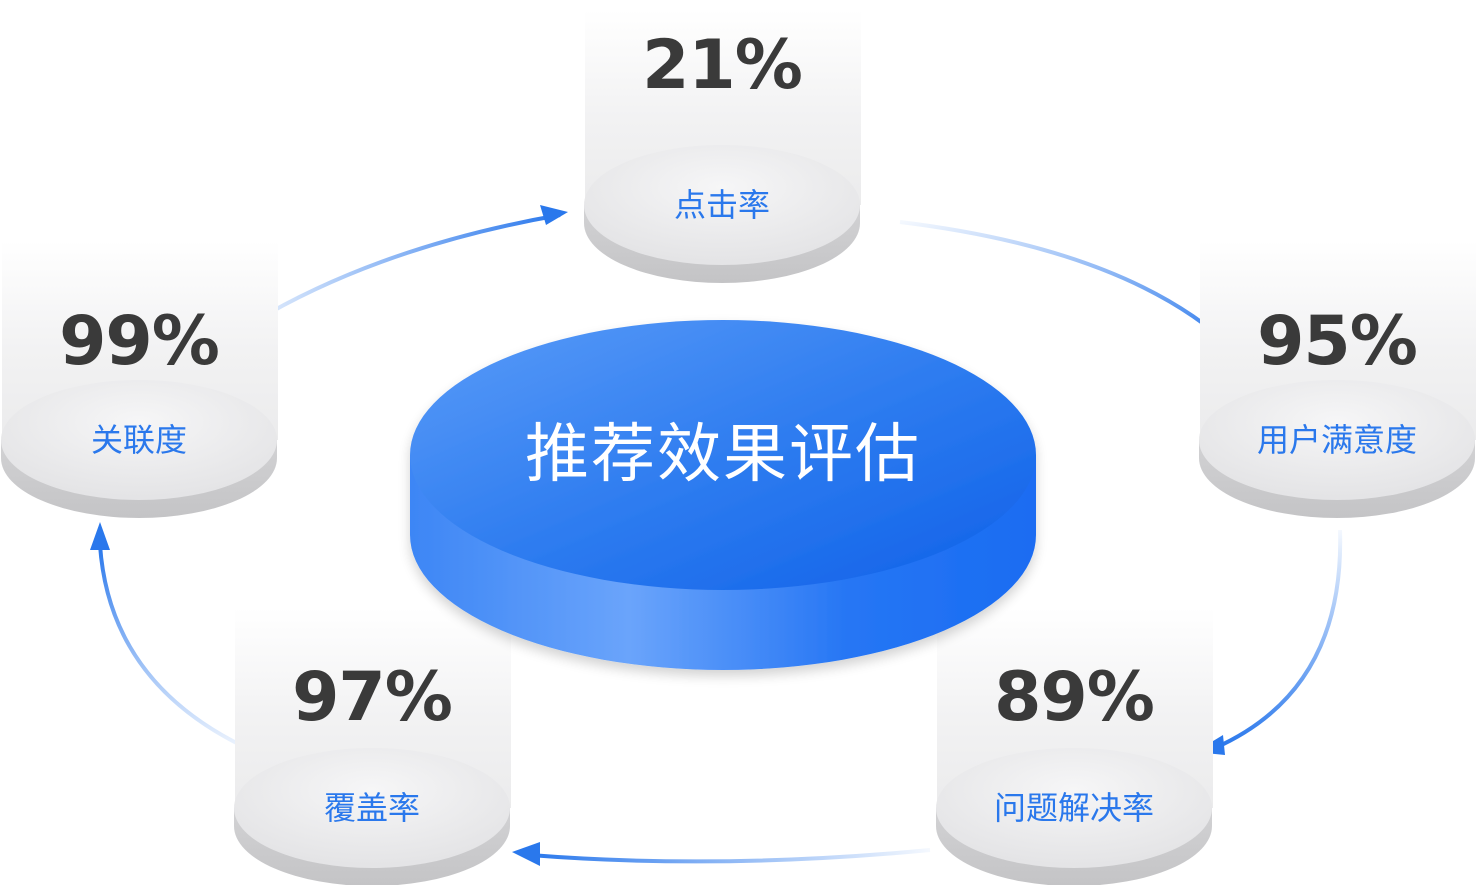 This screenshot has width=1481, height=885. What do you see at coordinates (100, 536) in the screenshot?
I see `arrow-head-top-left-up` at bounding box center [100, 536].